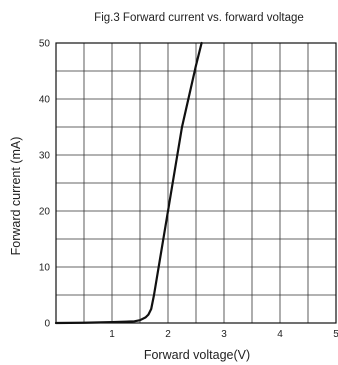 The height and width of the screenshot is (365, 338). What do you see at coordinates (168, 334) in the screenshot?
I see `x-tick-label: 2` at bounding box center [168, 334].